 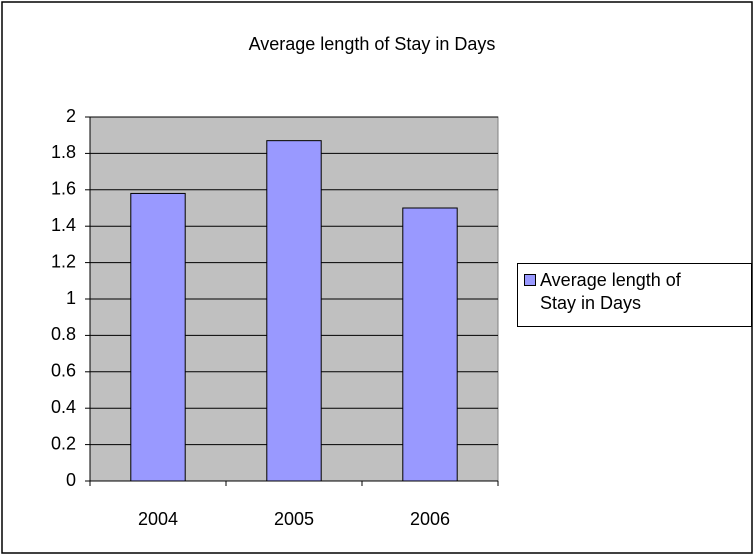 I want to click on y-tick-label: 1.8, so click(x=63, y=152).